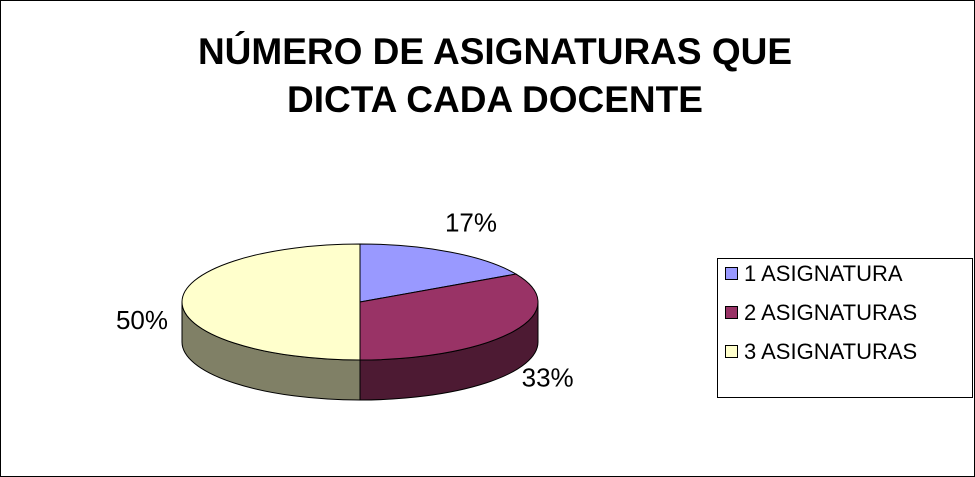 This screenshot has height=477, width=975. What do you see at coordinates (142, 320) in the screenshot?
I see `data-label: 50%` at bounding box center [142, 320].